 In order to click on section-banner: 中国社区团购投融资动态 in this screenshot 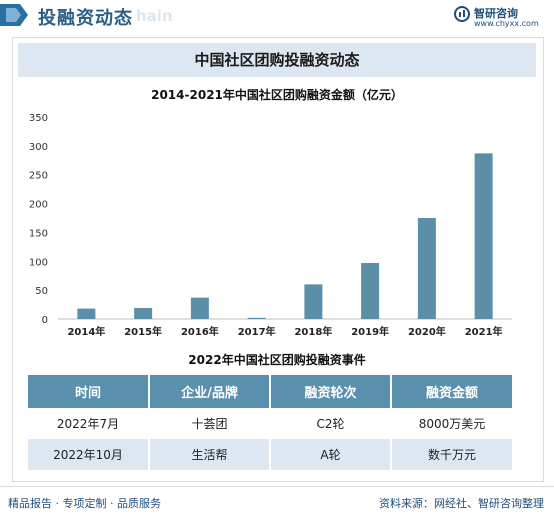, I will do `click(277, 60)`.